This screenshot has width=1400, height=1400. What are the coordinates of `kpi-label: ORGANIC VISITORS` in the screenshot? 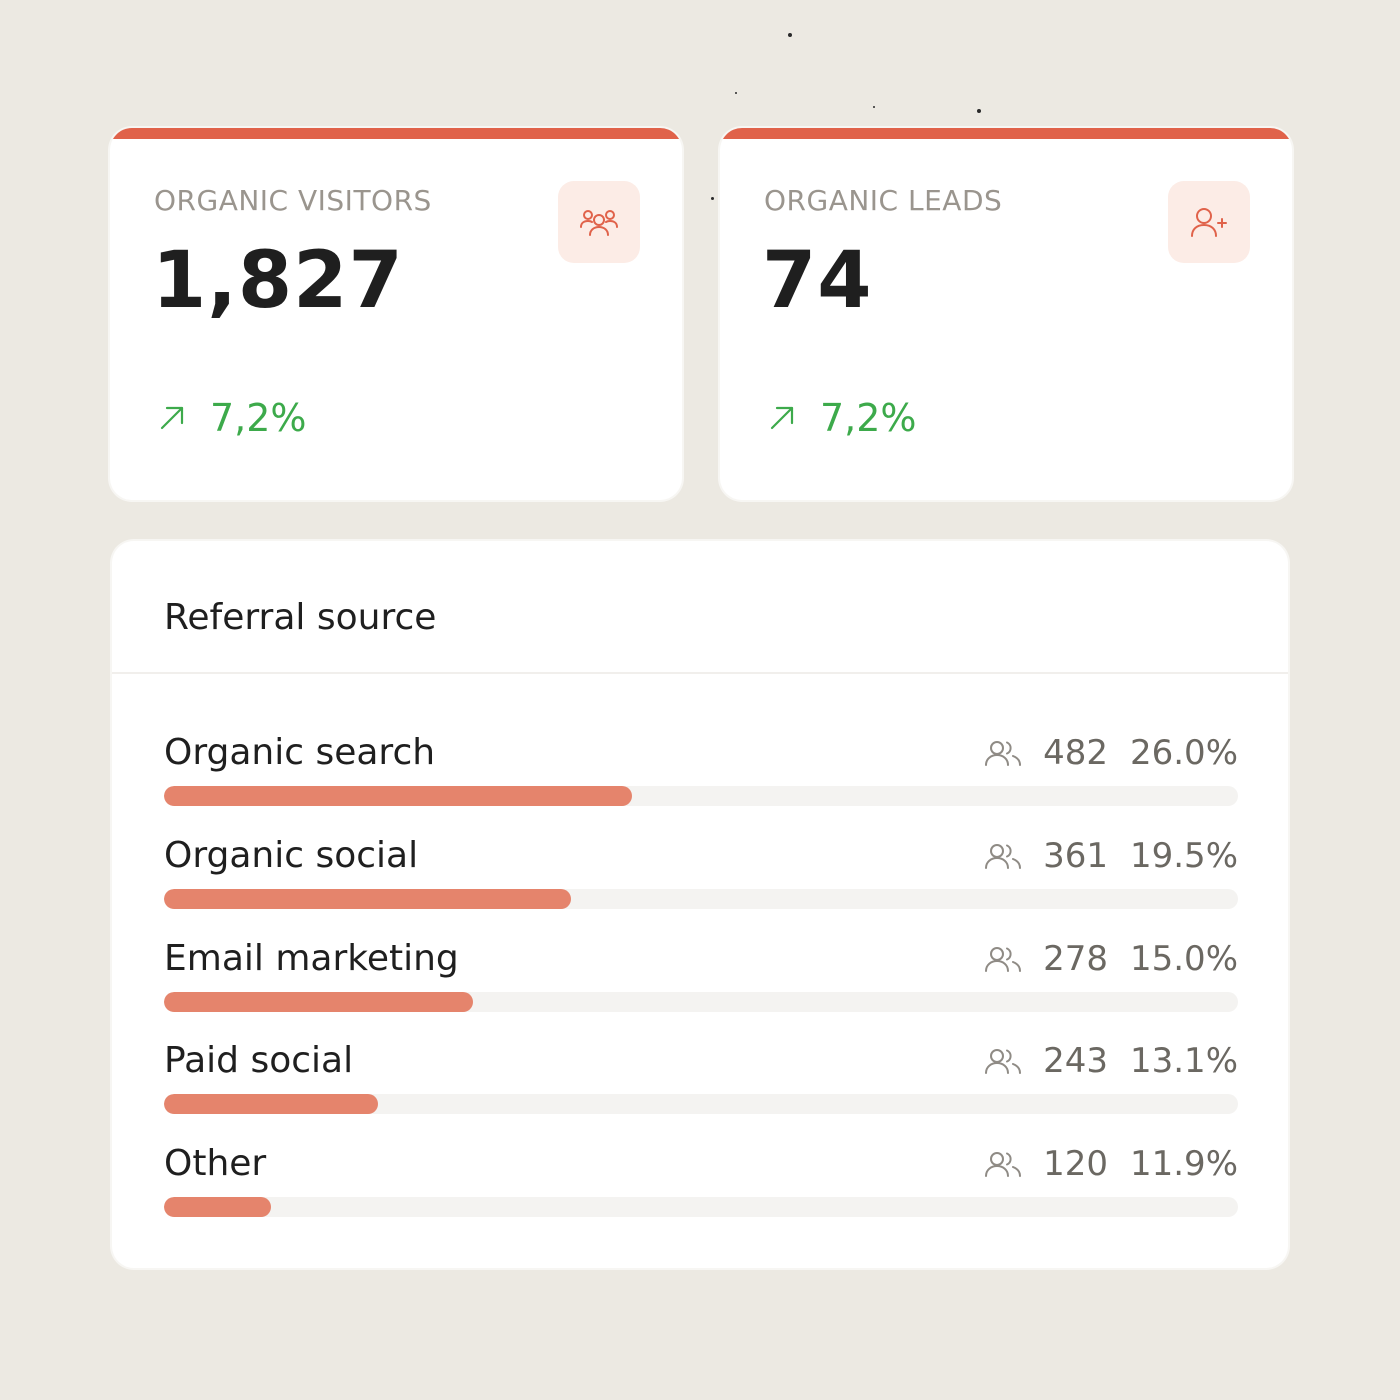 It's located at (293, 200).